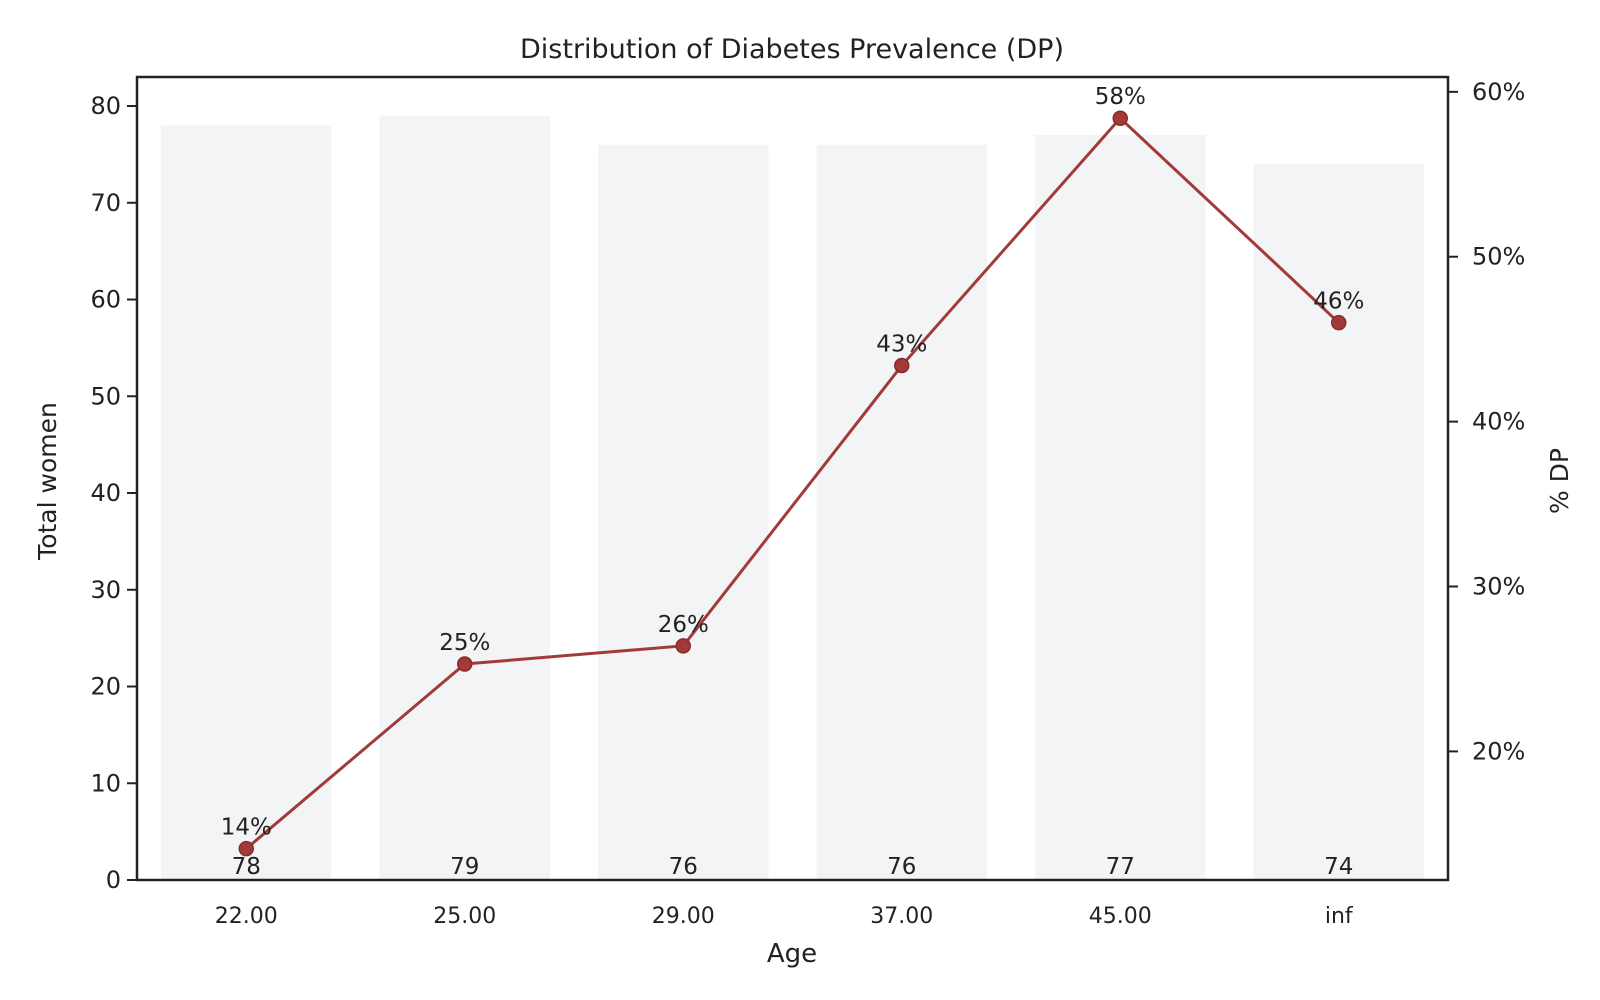 The height and width of the screenshot is (1000, 1600). Describe the element at coordinates (1498, 92) in the screenshot. I see `y2-tick-label-4: 60%` at that location.